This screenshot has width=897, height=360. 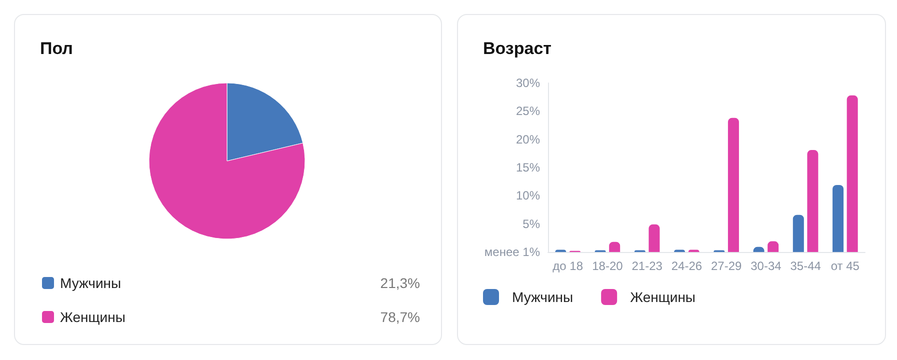 What do you see at coordinates (528, 83) in the screenshot?
I see `y-tick-label: 30%` at bounding box center [528, 83].